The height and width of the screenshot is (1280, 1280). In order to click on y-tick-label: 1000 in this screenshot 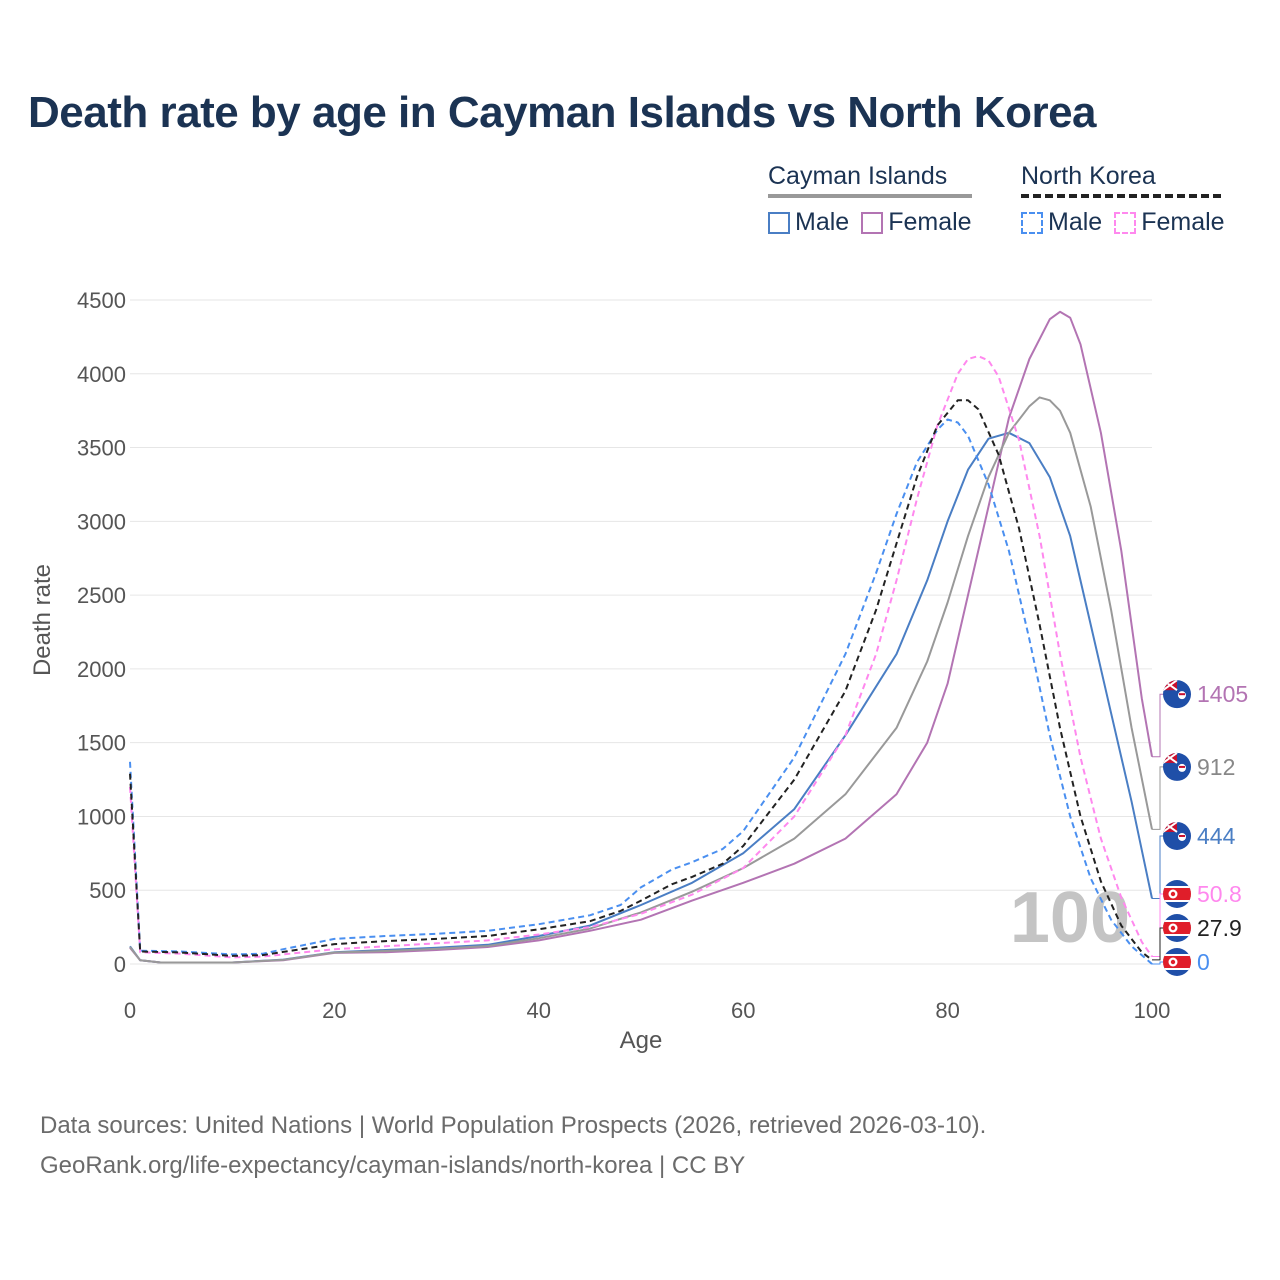, I will do `click(101, 816)`.